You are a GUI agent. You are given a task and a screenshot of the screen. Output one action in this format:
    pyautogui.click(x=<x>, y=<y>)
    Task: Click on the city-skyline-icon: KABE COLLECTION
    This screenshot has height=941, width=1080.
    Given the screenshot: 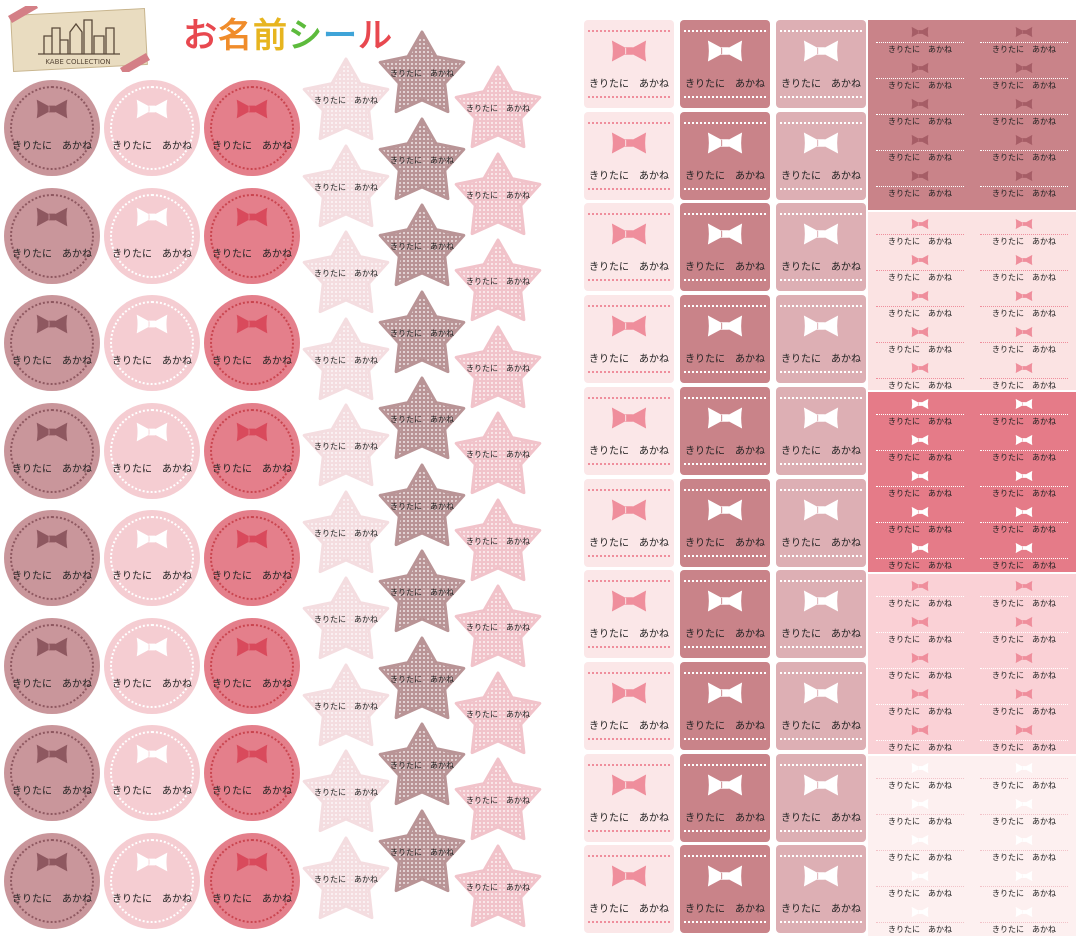 What is the action you would take?
    pyautogui.click(x=79, y=38)
    